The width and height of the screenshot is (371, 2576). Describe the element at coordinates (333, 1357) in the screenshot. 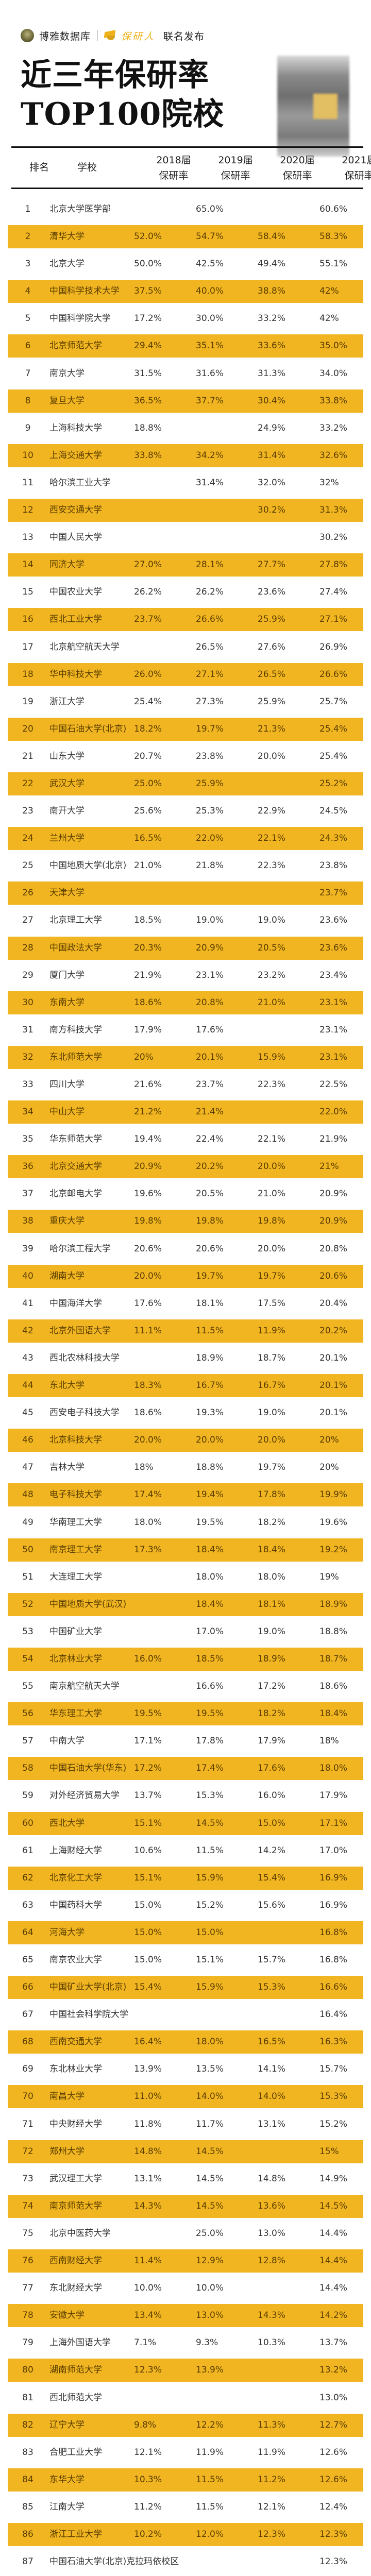

I see `rate-2021-cell: 20.1%` at that location.